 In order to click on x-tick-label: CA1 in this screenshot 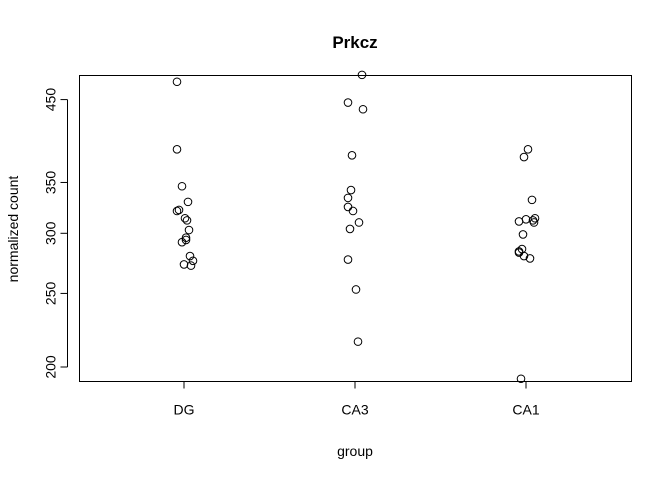, I will do `click(525, 410)`.